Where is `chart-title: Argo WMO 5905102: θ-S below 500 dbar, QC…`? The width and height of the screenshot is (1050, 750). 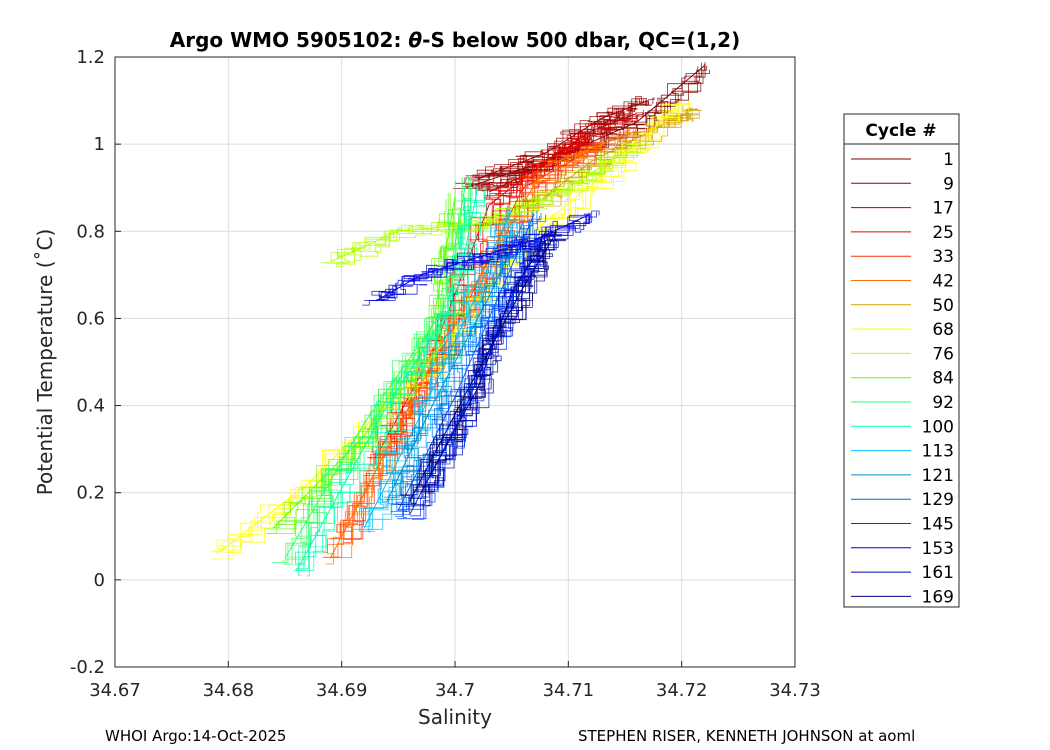
chart-title: Argo WMO 5905102: θ-S below 500 dbar, QC… is located at coordinates (455, 40).